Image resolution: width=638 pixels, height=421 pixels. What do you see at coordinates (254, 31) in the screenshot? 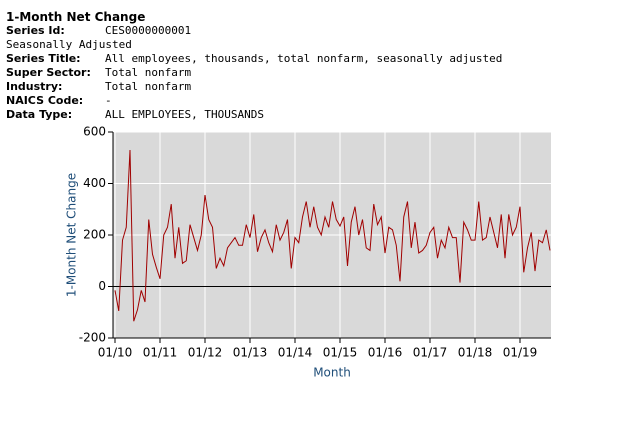
I see `field-row: Series Id: CES0000000001` at bounding box center [254, 31].